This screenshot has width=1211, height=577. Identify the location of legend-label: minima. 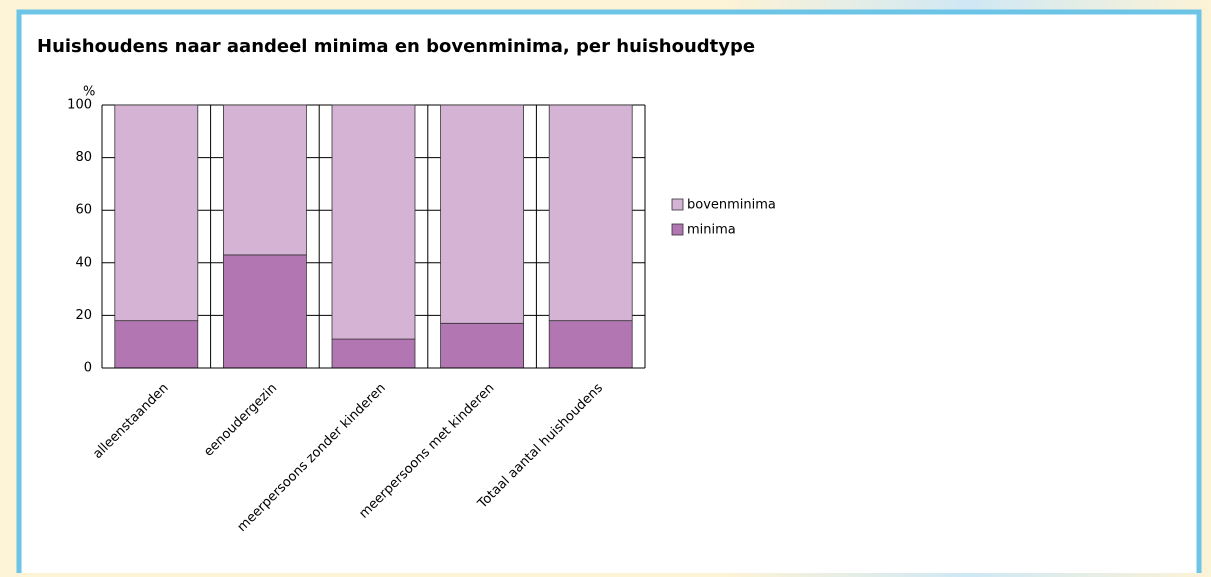
(711, 230).